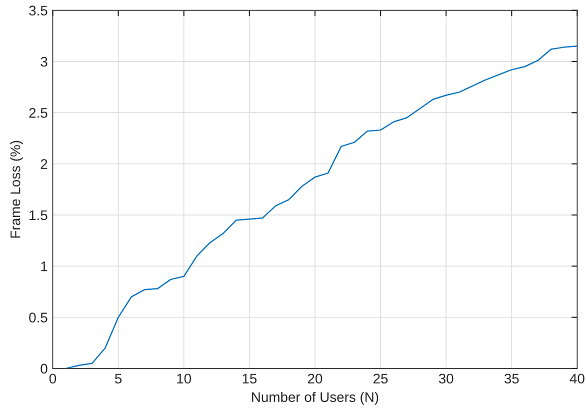  What do you see at coordinates (249, 379) in the screenshot?
I see `x-tick-label: 15` at bounding box center [249, 379].